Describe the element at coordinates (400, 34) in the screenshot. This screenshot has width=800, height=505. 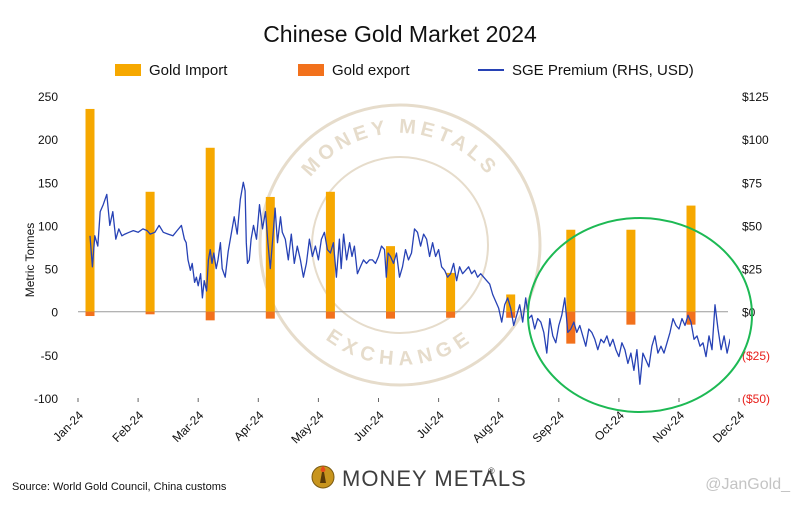
I see `chart-title: Chinese Gold Market 2024` at that location.